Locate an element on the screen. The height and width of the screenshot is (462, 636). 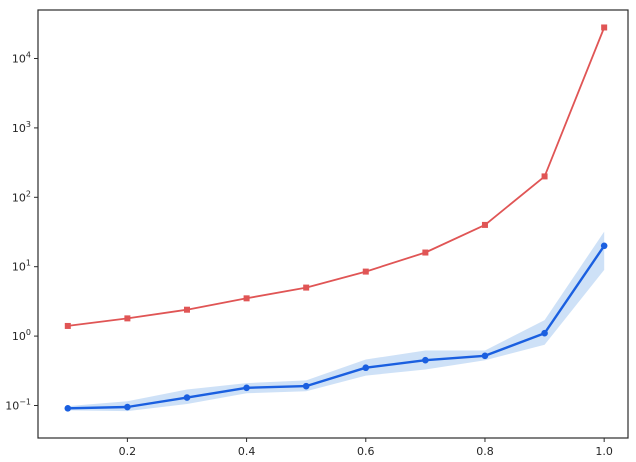
x-tick-label: 1.0 is located at coordinates (604, 451).